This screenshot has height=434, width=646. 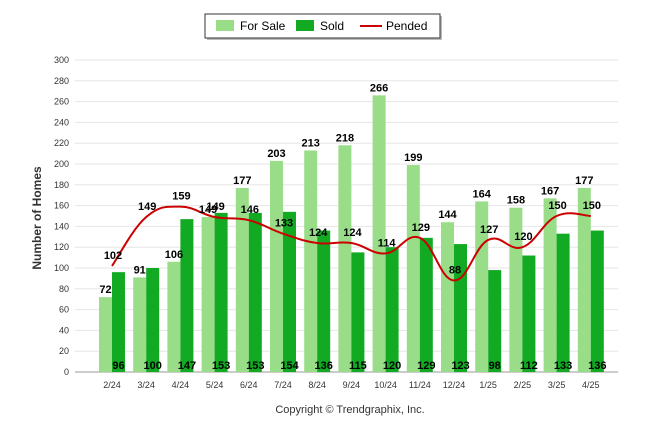 I want to click on for-sale-data-label: 91, so click(x=140, y=270).